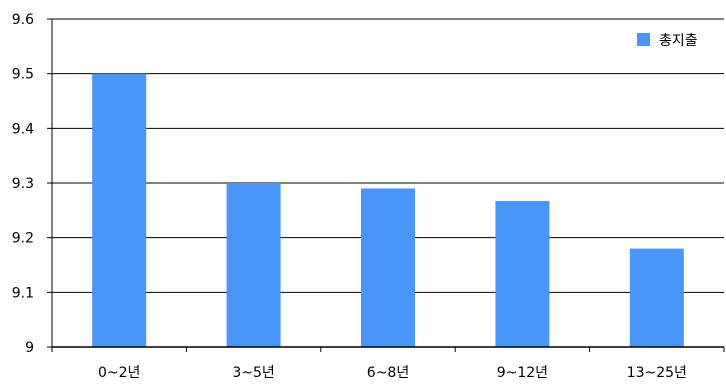 This screenshot has width=726, height=386. What do you see at coordinates (388, 373) in the screenshot?
I see `x-tick-label: 6~8년` at bounding box center [388, 373].